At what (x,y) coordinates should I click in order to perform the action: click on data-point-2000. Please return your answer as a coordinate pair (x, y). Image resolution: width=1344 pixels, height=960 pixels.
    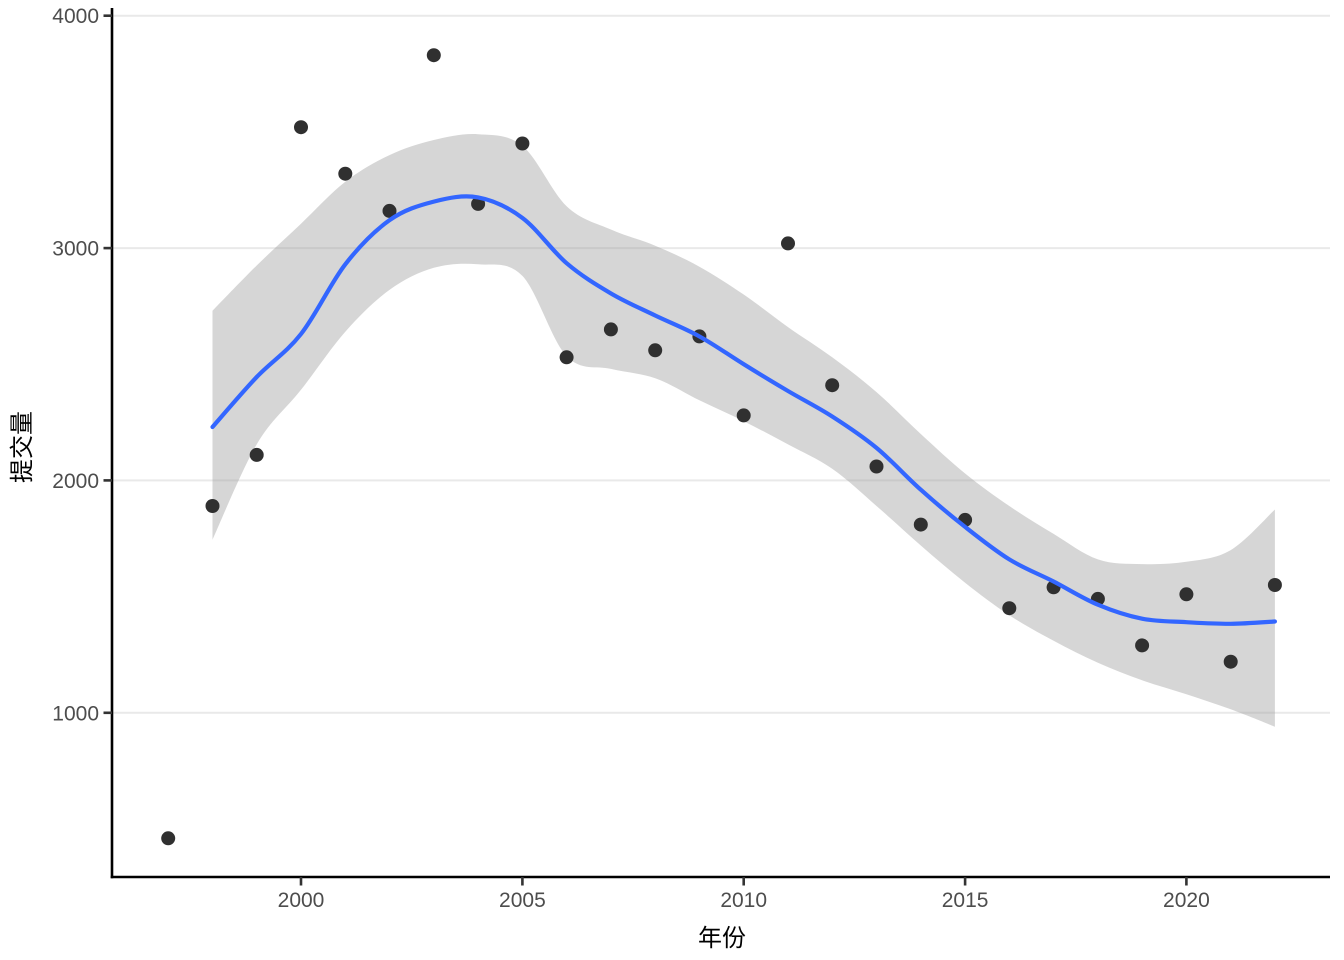
    Looking at the image, I should click on (301, 127).